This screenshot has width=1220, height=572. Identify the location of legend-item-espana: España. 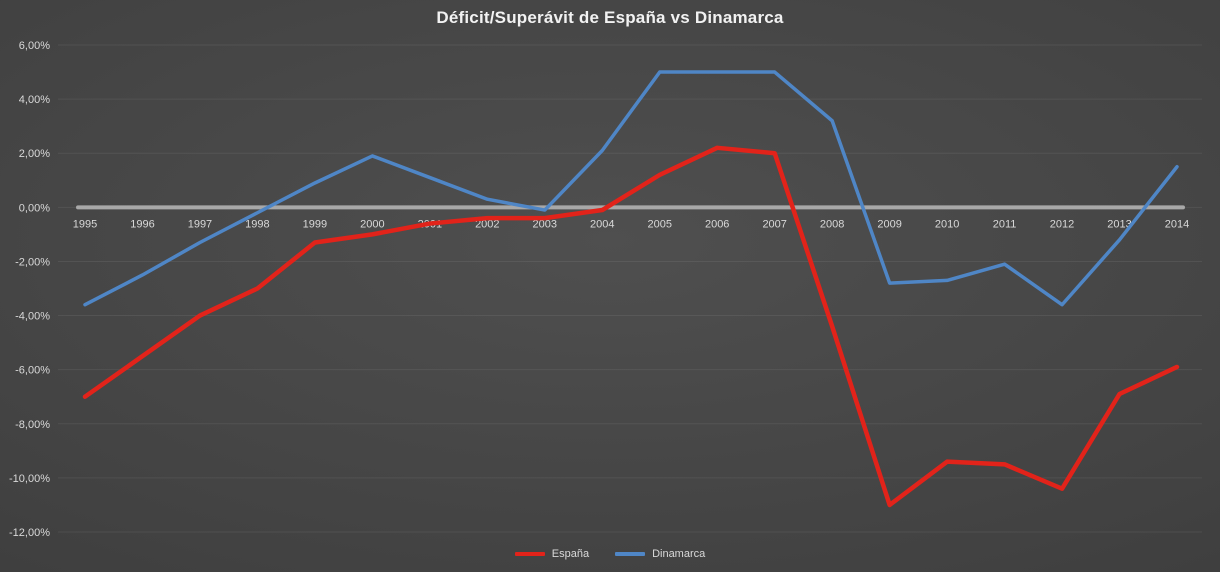
(552, 554).